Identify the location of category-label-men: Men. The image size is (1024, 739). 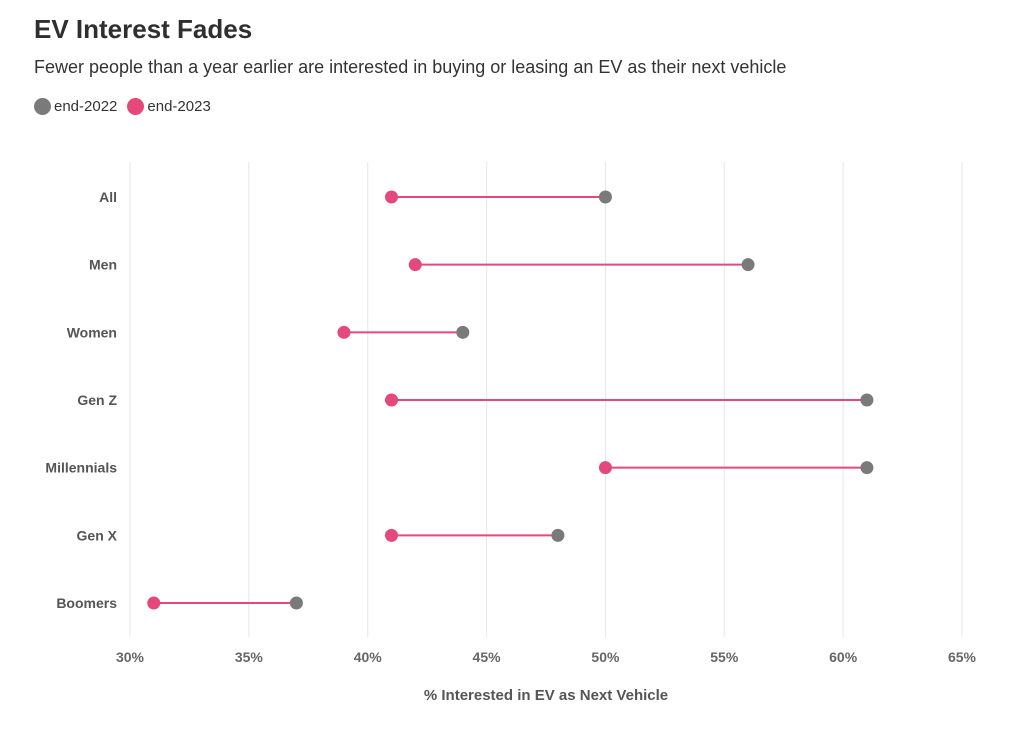
(103, 265).